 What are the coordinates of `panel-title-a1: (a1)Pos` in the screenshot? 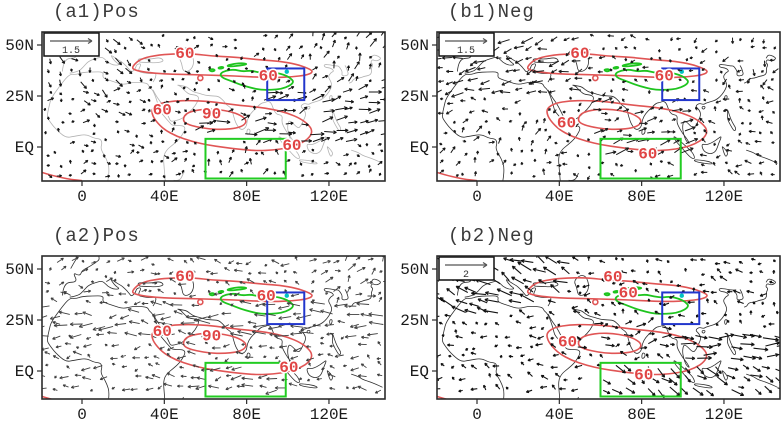 It's located at (96, 12).